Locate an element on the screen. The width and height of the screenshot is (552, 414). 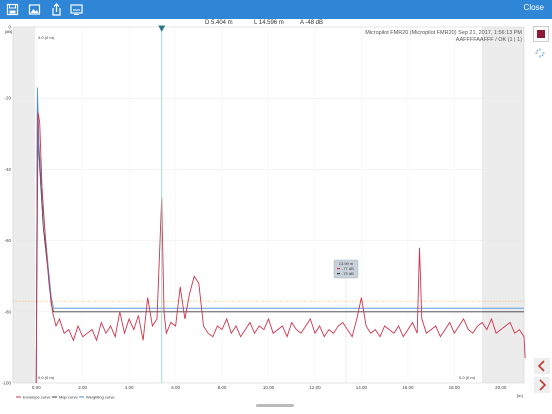
y-tick-label: -20 is located at coordinates (7, 98).